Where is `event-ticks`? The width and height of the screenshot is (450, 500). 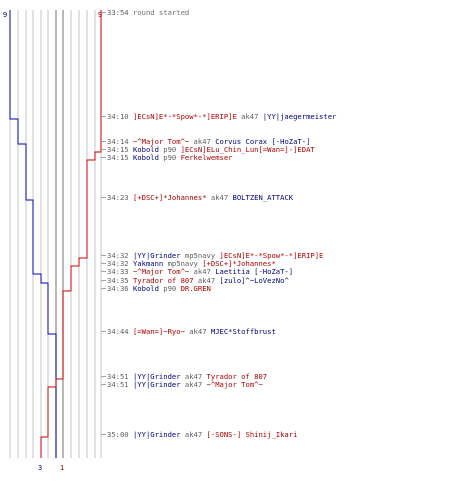 event-ticks is located at coordinates (103, 223).